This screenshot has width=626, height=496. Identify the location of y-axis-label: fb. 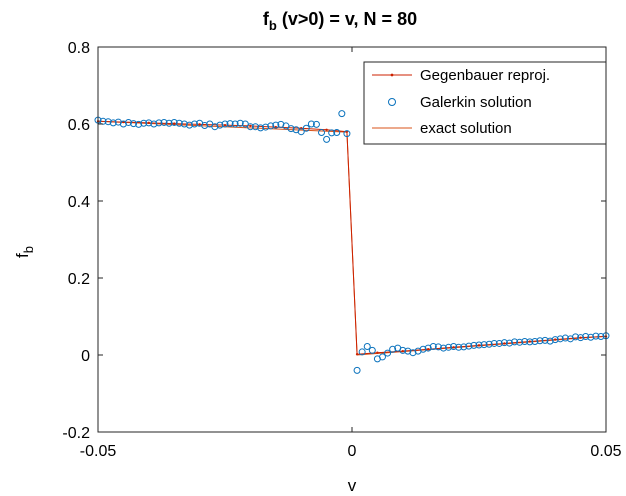
(24, 252).